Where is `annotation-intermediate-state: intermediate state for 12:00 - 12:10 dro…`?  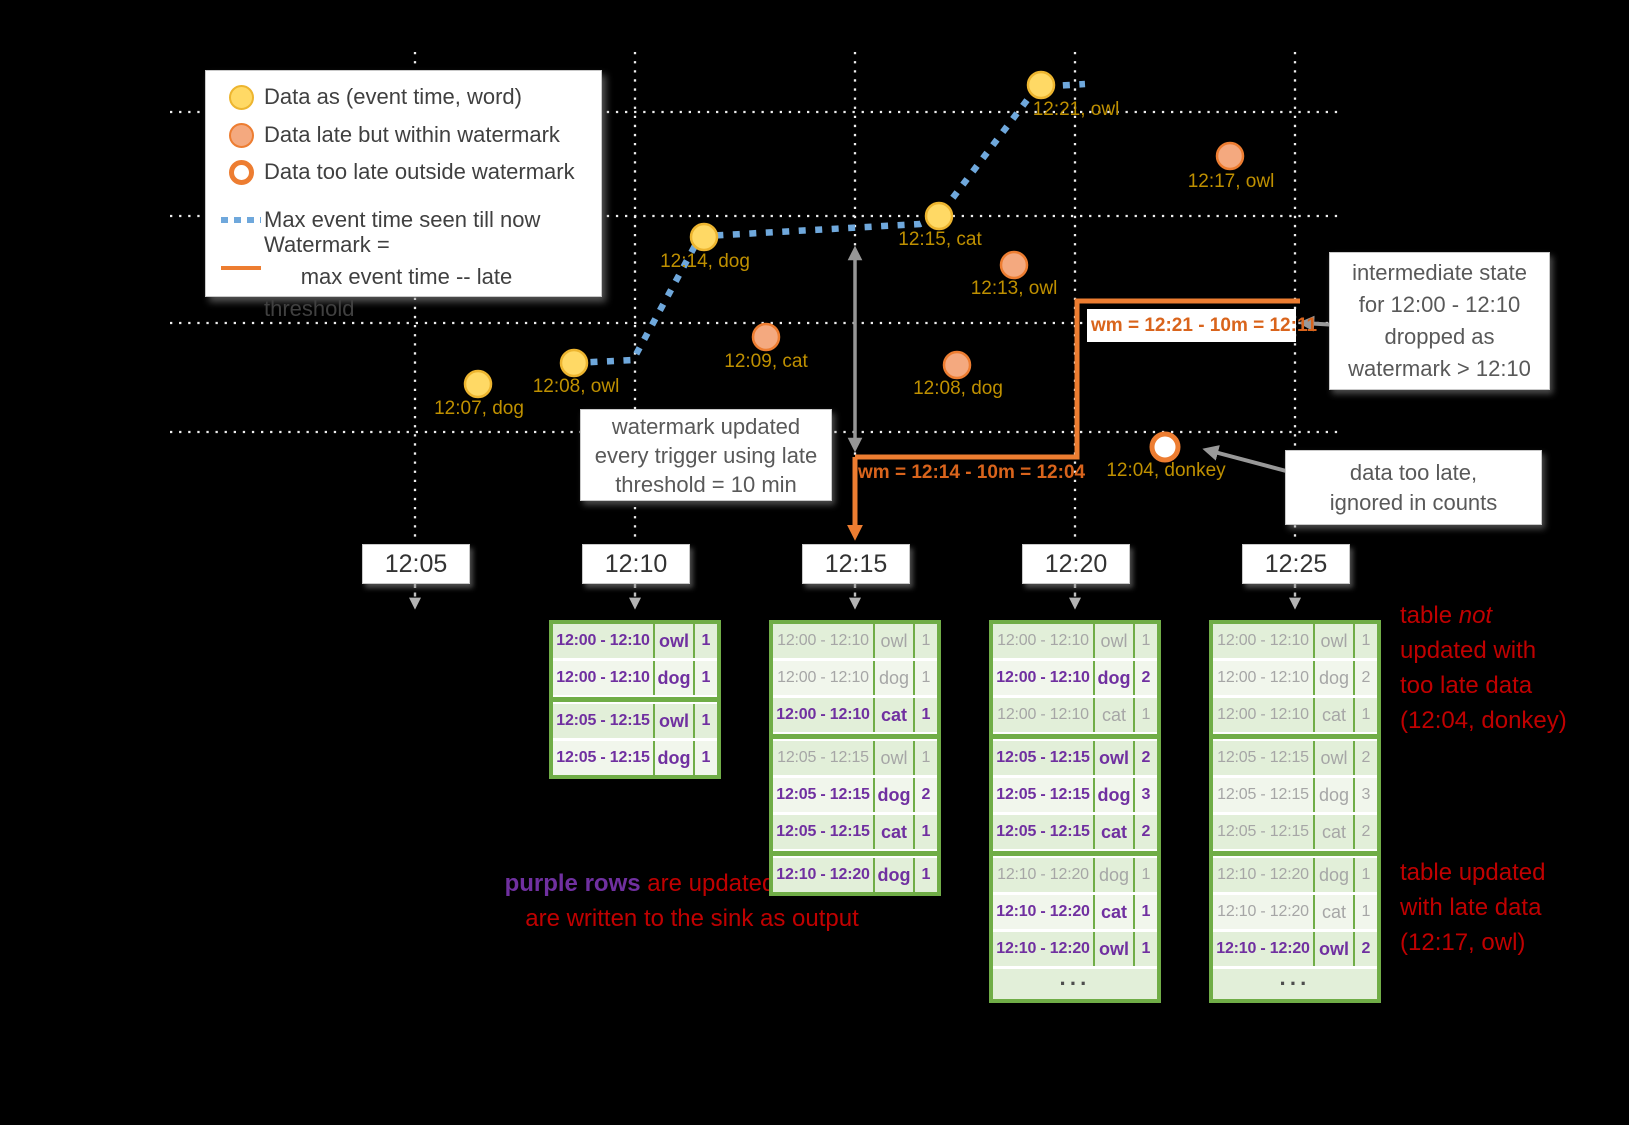
annotation-intermediate-state: intermediate state for 12:00 - 12:10 dro… is located at coordinates (1439, 321).